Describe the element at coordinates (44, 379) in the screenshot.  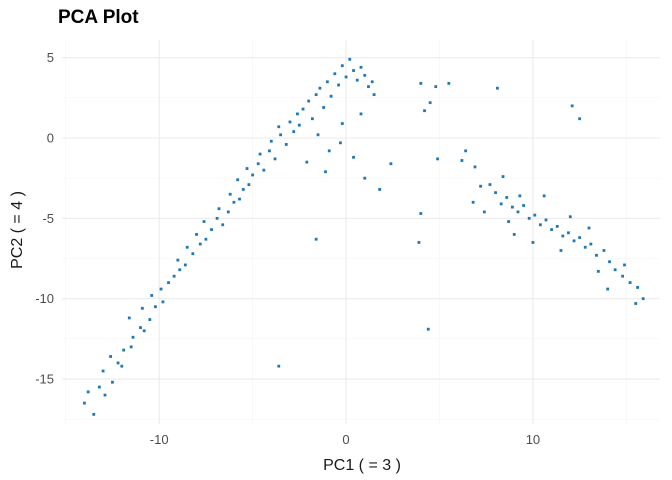
I see `y-tick-label: -15` at that location.